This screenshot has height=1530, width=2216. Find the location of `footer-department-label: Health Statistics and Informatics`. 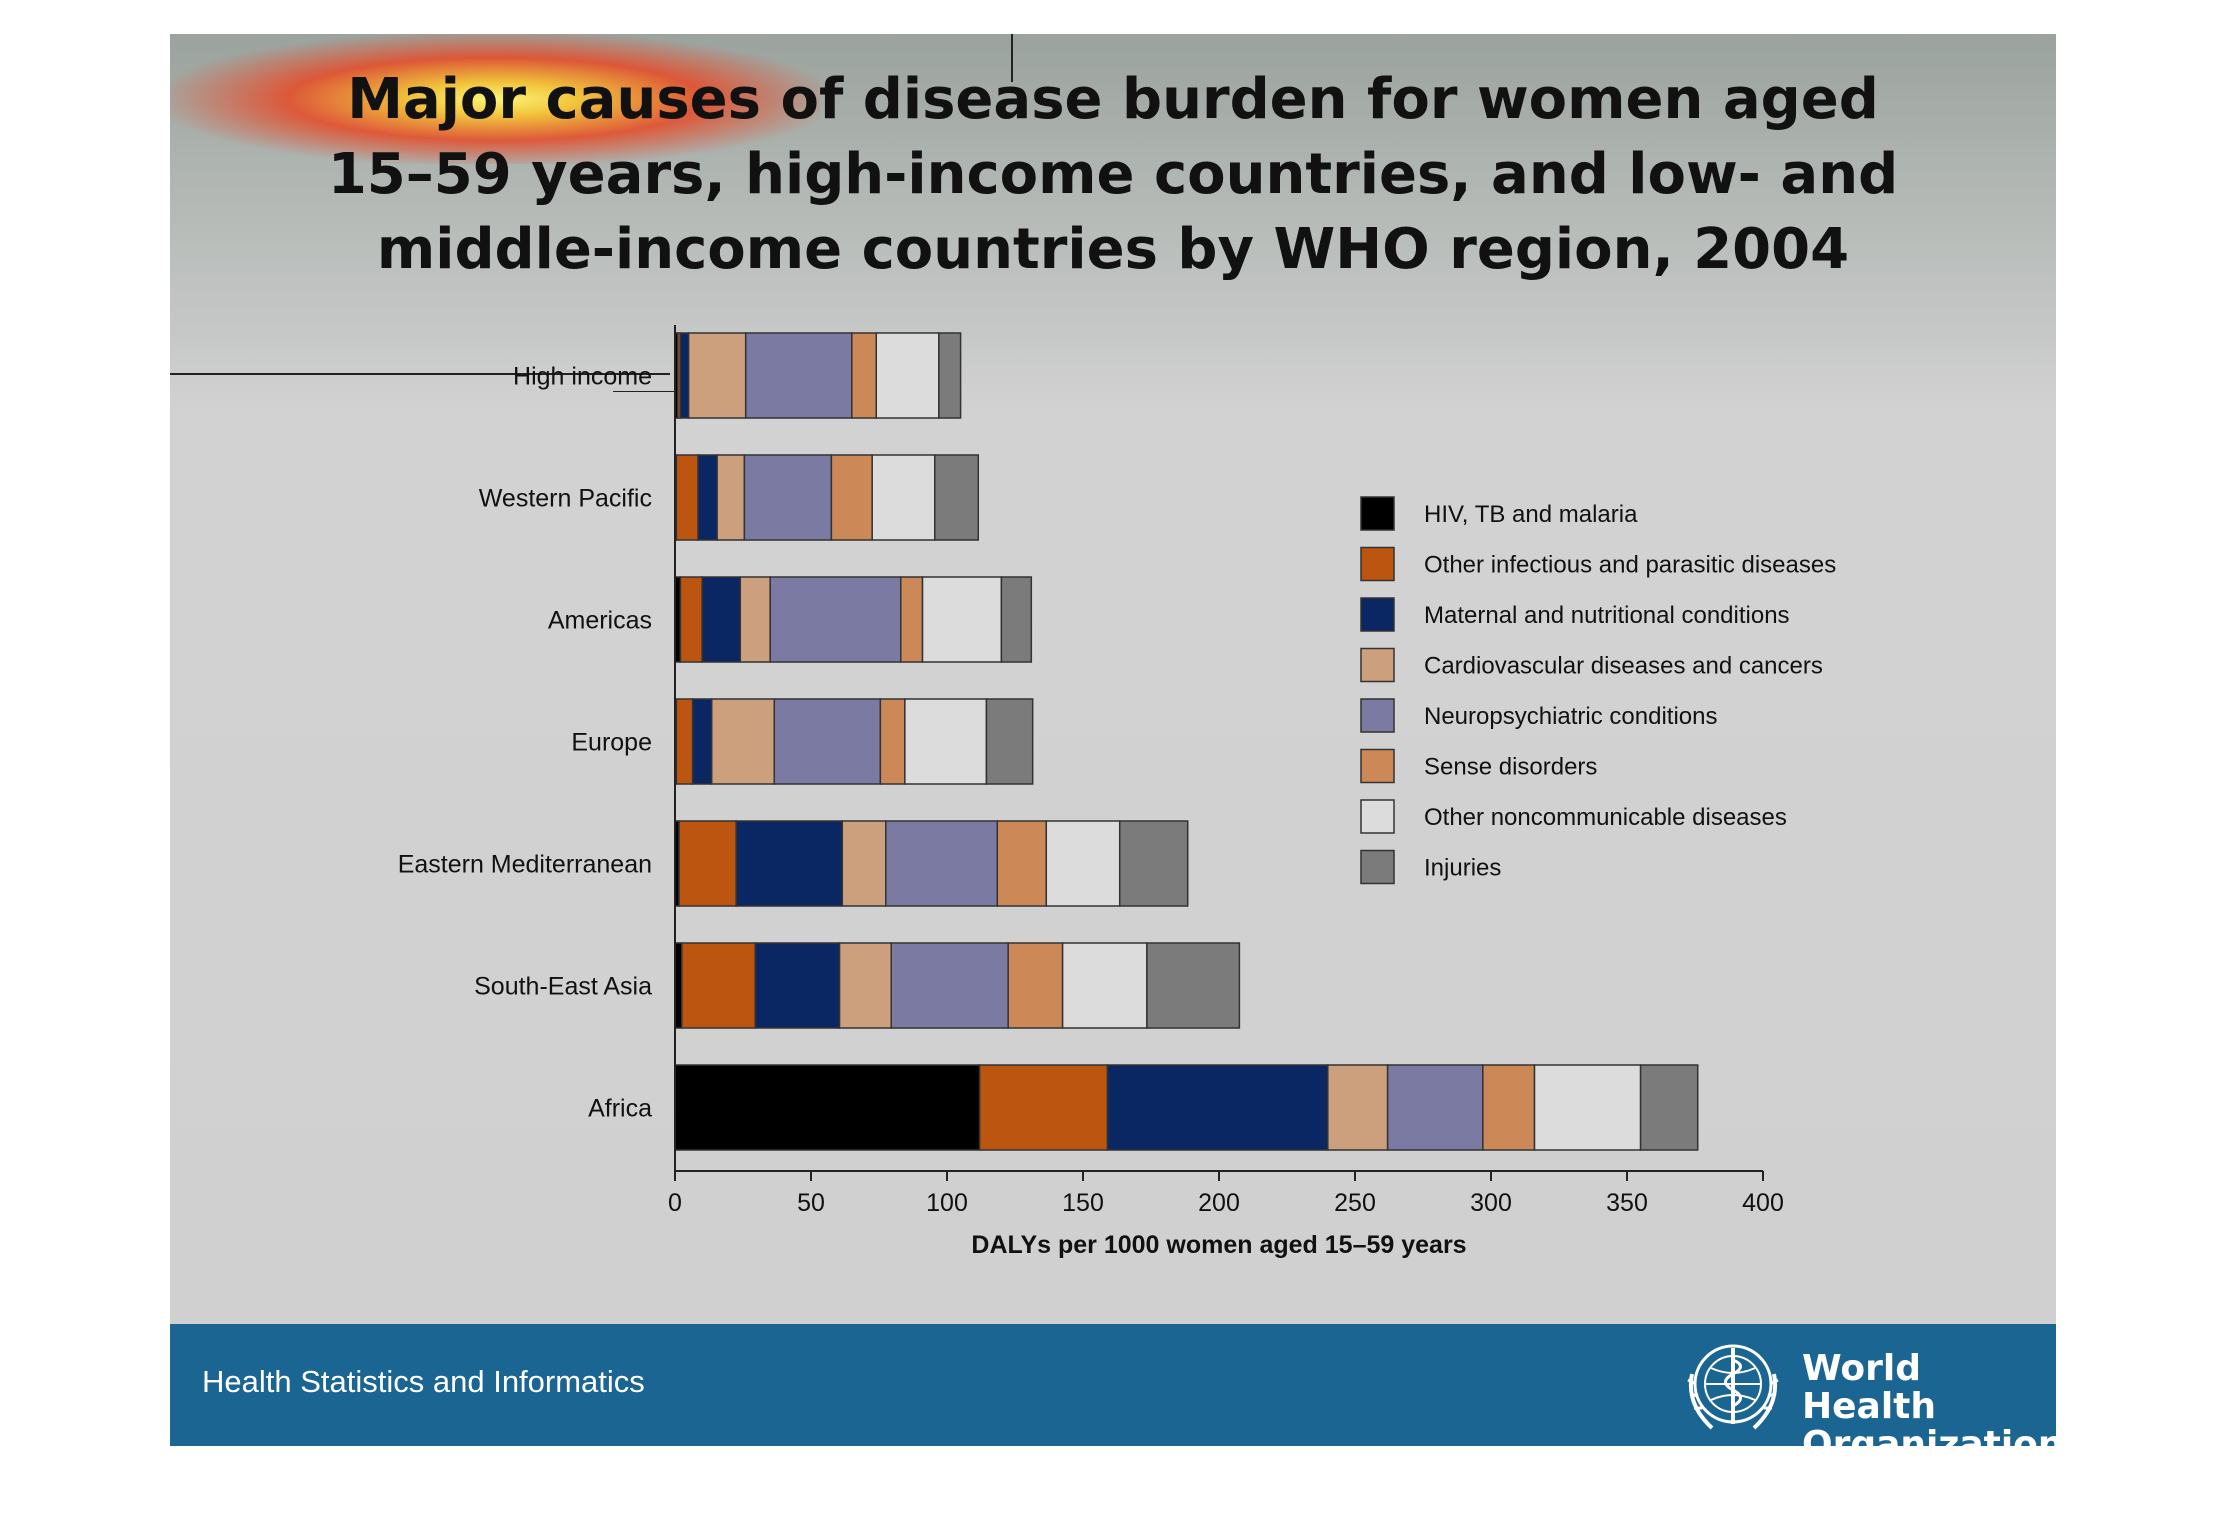

footer-department-label: Health Statistics and Informatics is located at coordinates (423, 1381).